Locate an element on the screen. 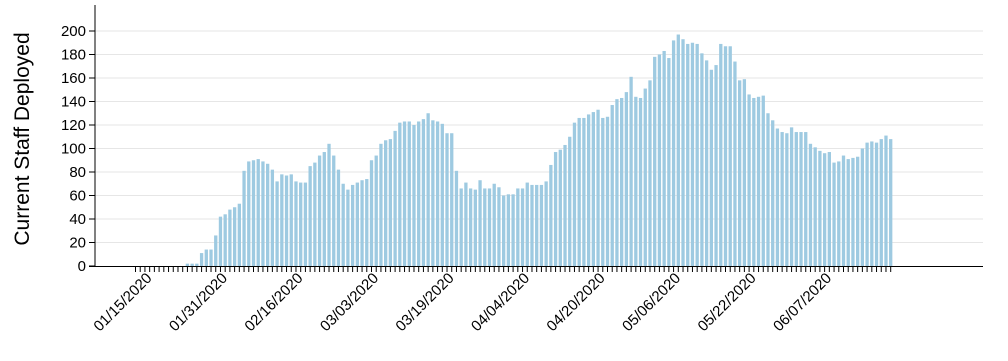 The image size is (1008, 361). y-tick-label: 140 is located at coordinates (73, 102).